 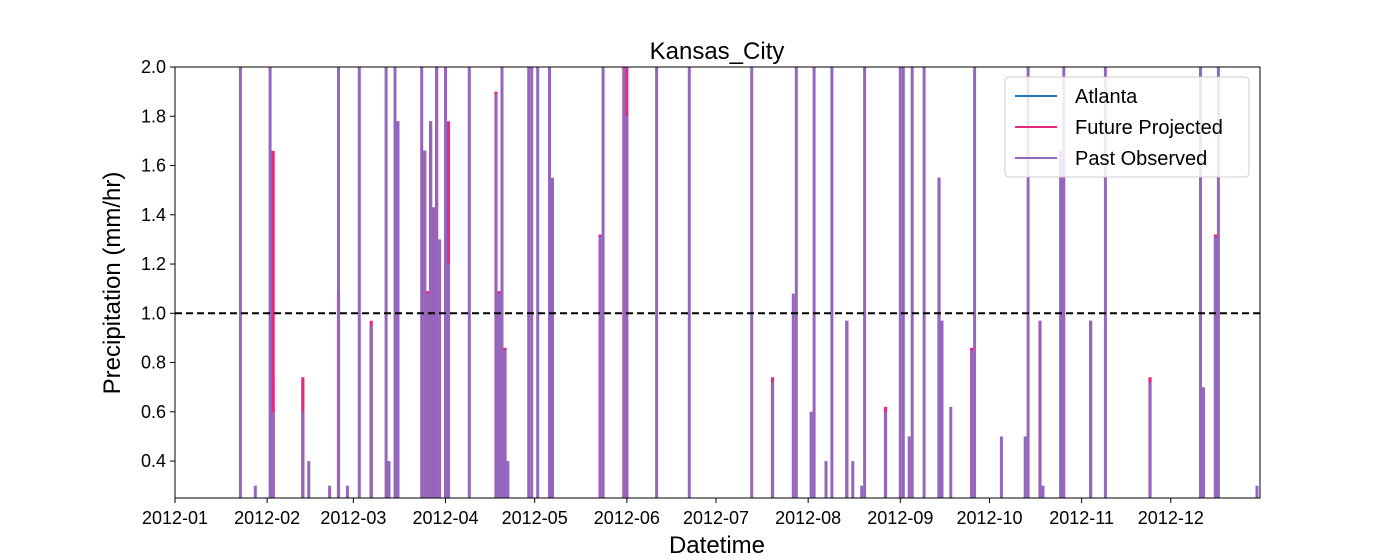 I want to click on x-tick-label: 2012-11, so click(x=1081, y=518).